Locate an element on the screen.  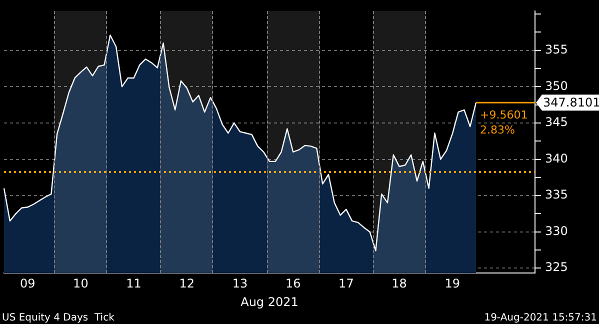
y-tick-label: 330 is located at coordinates (556, 231).